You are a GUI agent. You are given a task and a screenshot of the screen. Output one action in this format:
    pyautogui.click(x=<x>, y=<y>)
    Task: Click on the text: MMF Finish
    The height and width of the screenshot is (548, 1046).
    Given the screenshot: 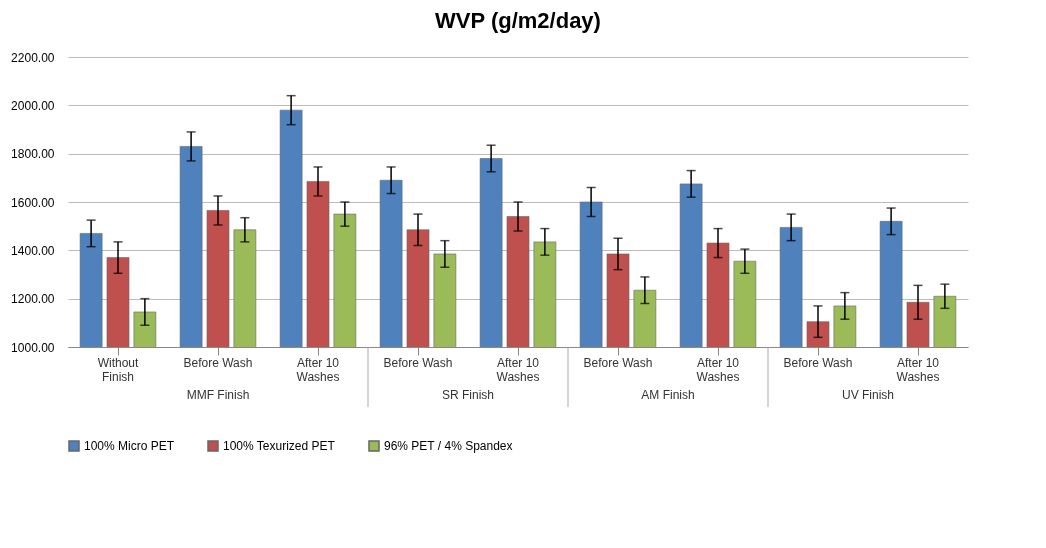 What is the action you would take?
    pyautogui.click(x=218, y=395)
    